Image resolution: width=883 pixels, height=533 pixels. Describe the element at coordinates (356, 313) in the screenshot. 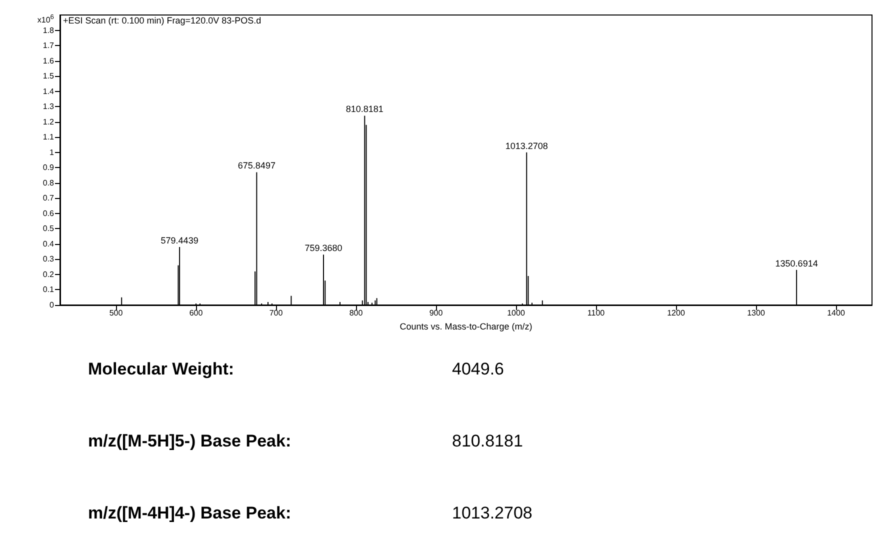

I see `x-tick-label: 800` at that location.